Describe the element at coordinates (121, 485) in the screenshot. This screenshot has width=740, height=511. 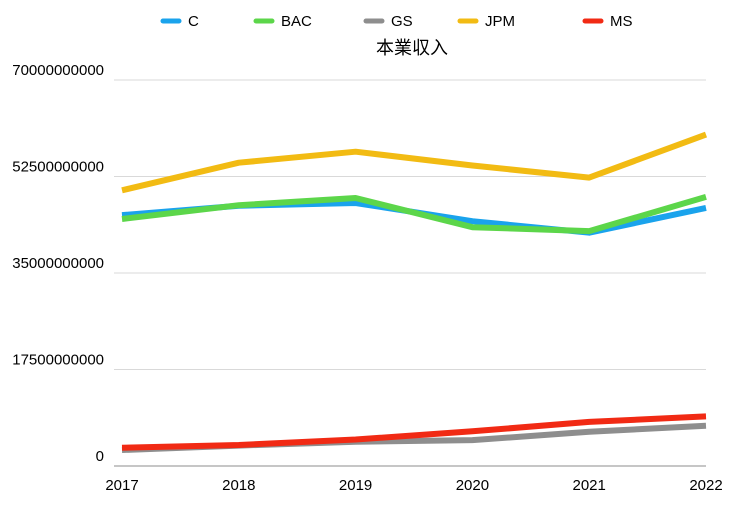
I see `x-tick-label: 2017` at that location.